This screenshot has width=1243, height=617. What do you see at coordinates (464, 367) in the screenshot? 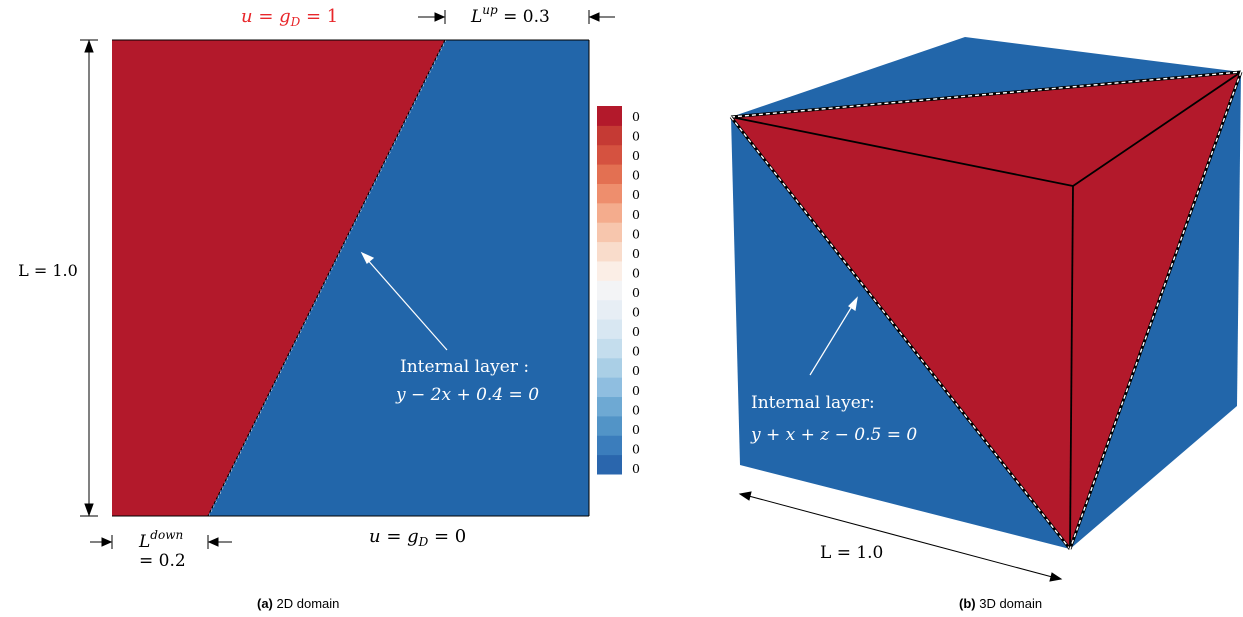
I see `internal-layer-title-2d: Internal layer :` at bounding box center [464, 367].